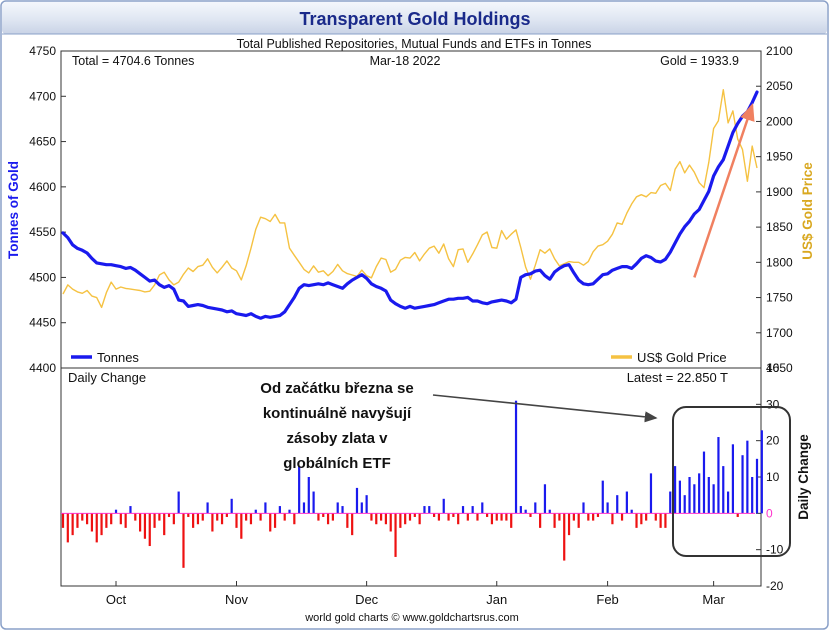  What do you see at coordinates (773, 441) in the screenshot?
I see `daily-tick-label: 20` at bounding box center [773, 441].